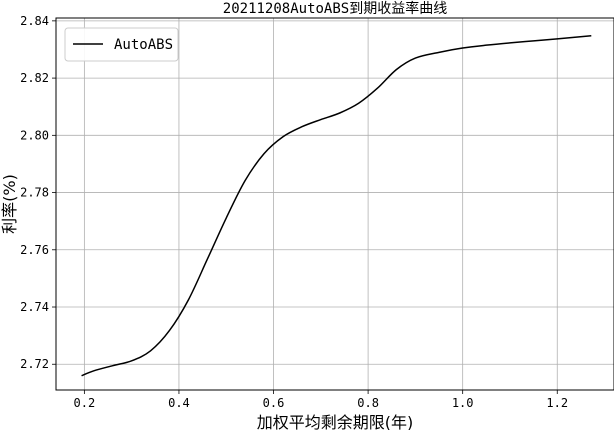  I want to click on y-tick-label: 2.76, so click(34, 250).